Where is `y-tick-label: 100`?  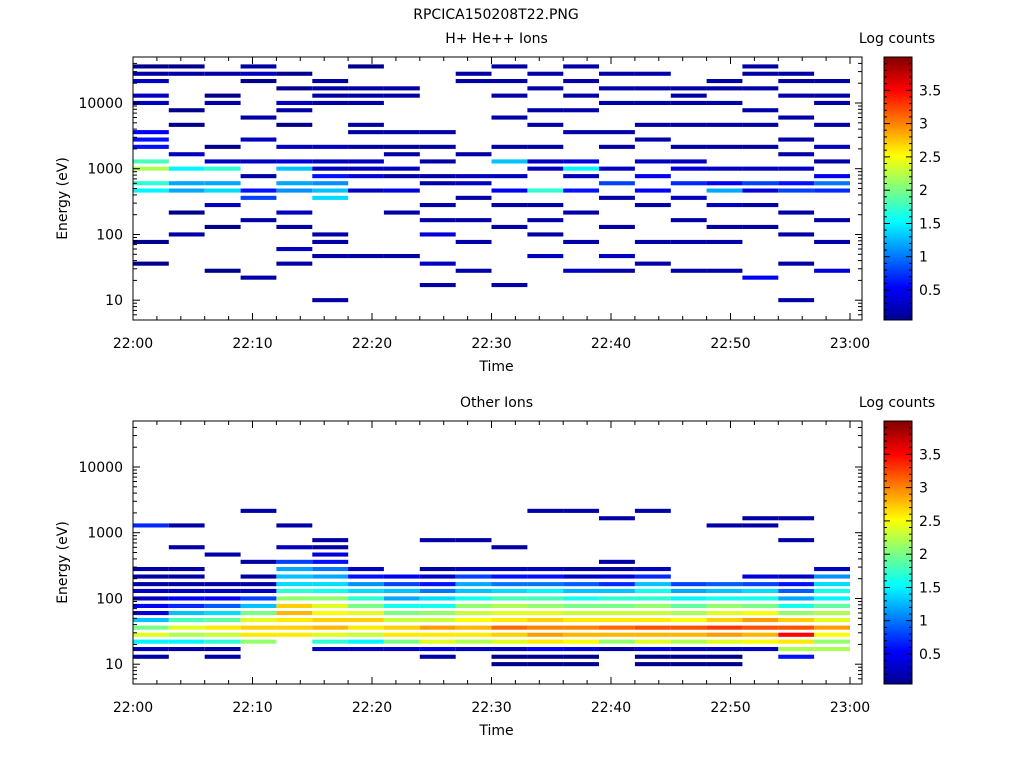
y-tick-label: 100 is located at coordinates (109, 236).